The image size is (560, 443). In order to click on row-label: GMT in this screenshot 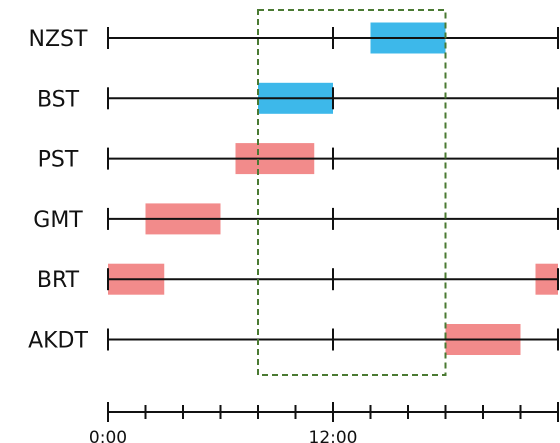, I will do `click(58, 220)`.